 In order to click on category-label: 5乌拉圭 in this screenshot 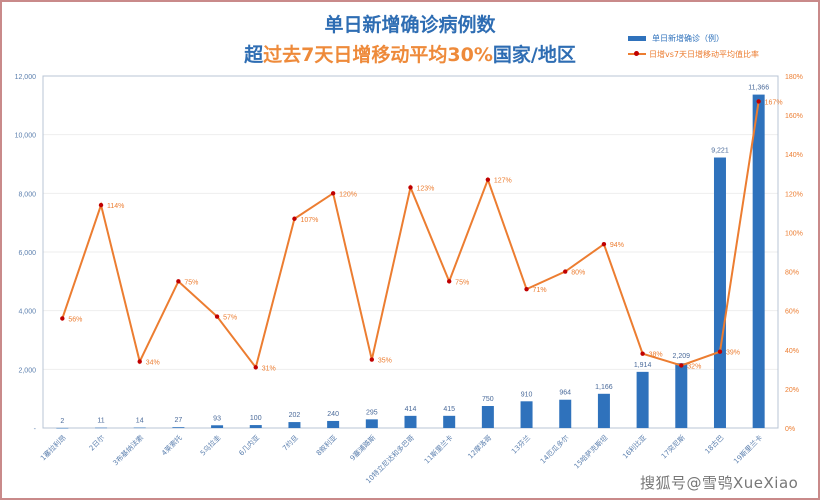, I will do `click(210, 445)`.